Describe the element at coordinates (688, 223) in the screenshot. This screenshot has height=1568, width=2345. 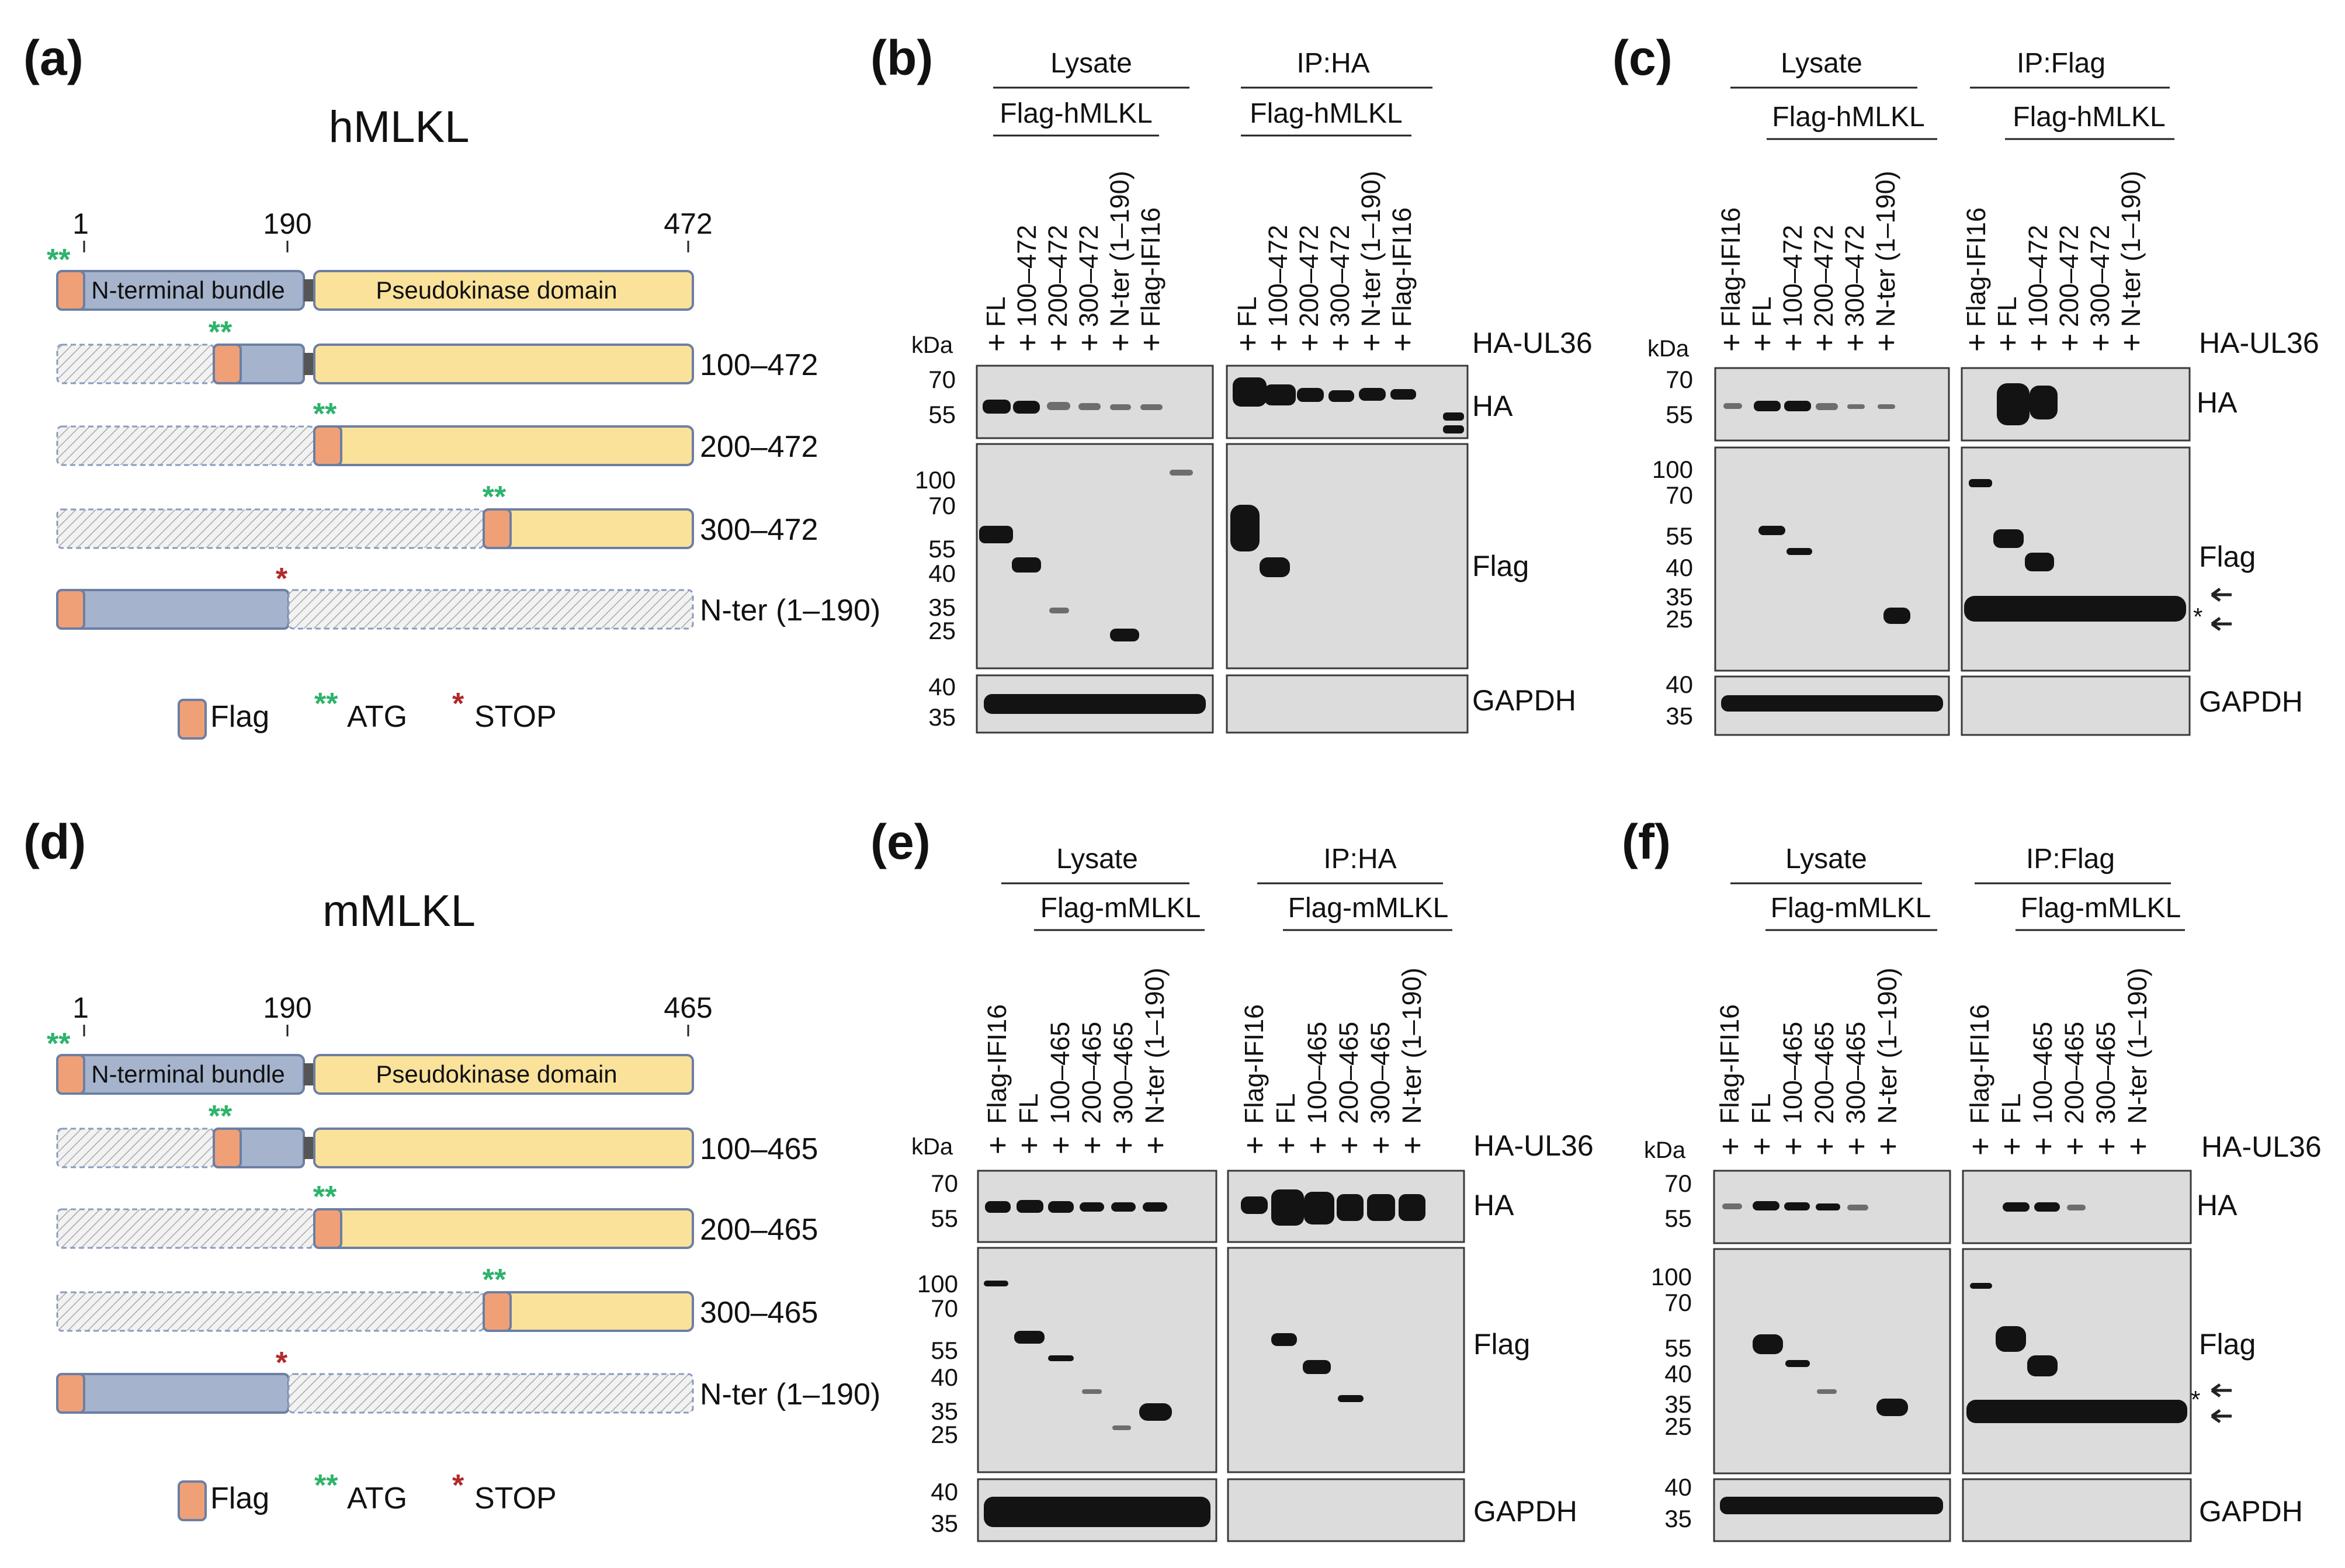
I see `pos-472: 472` at that location.